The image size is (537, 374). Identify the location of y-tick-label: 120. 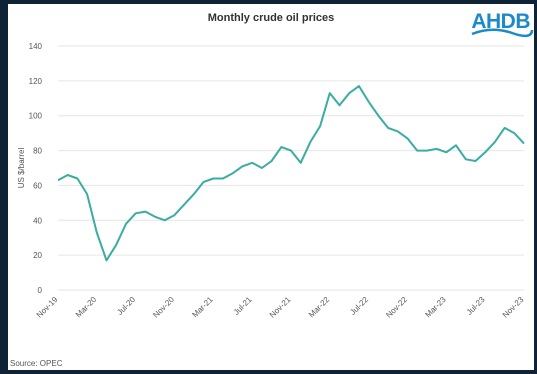
(36, 81).